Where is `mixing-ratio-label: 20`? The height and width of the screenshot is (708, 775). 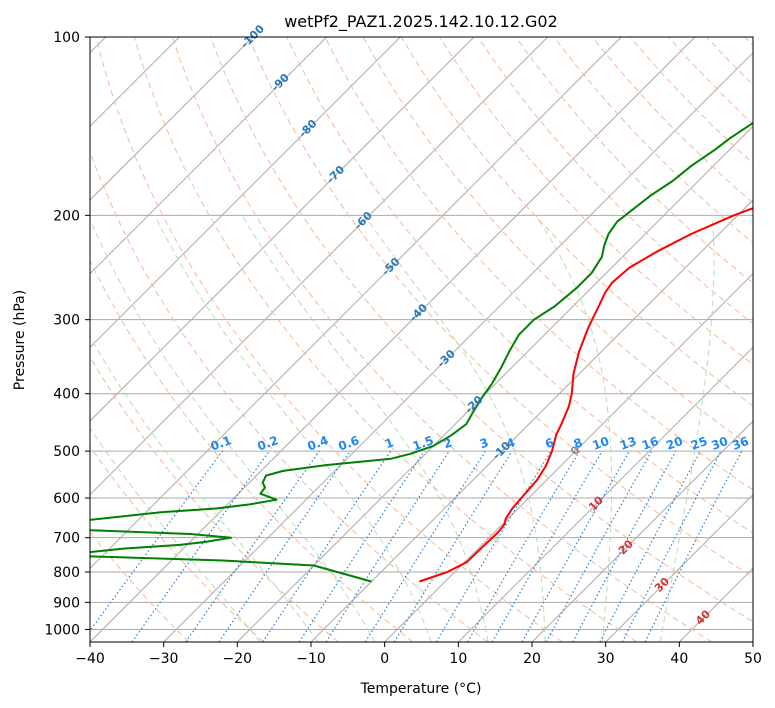
mixing-ratio-label: 20 is located at coordinates (674, 443).